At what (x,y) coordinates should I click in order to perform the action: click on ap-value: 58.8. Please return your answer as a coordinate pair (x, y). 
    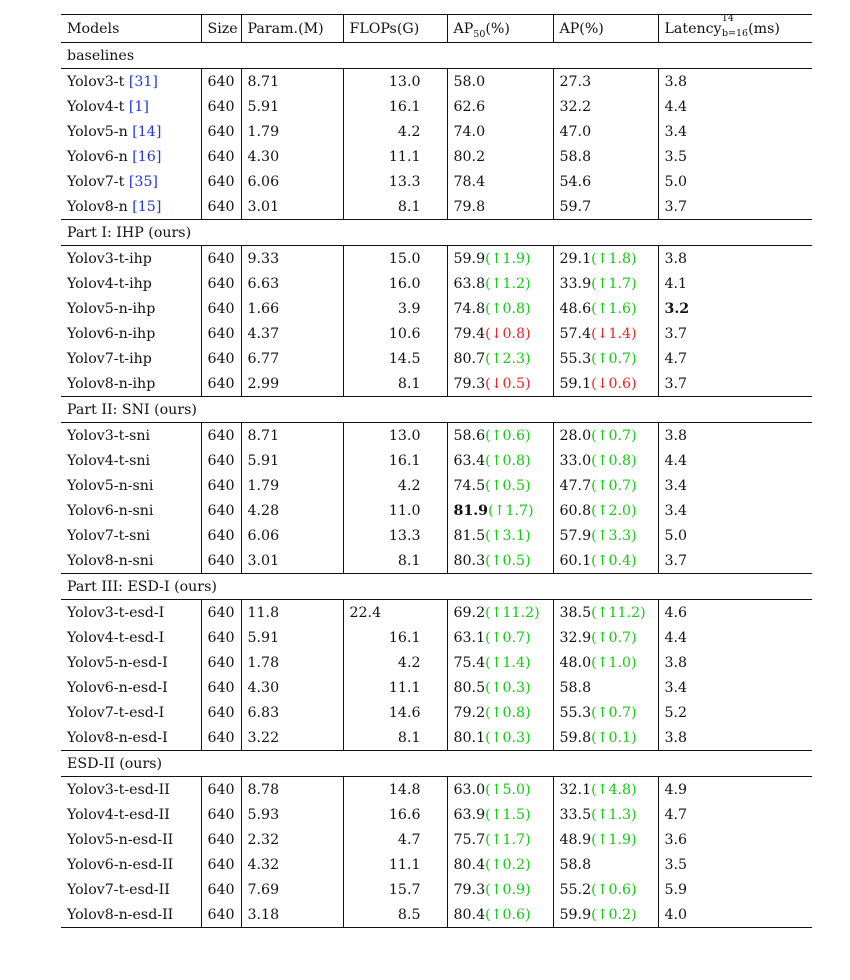
    Looking at the image, I should click on (575, 156).